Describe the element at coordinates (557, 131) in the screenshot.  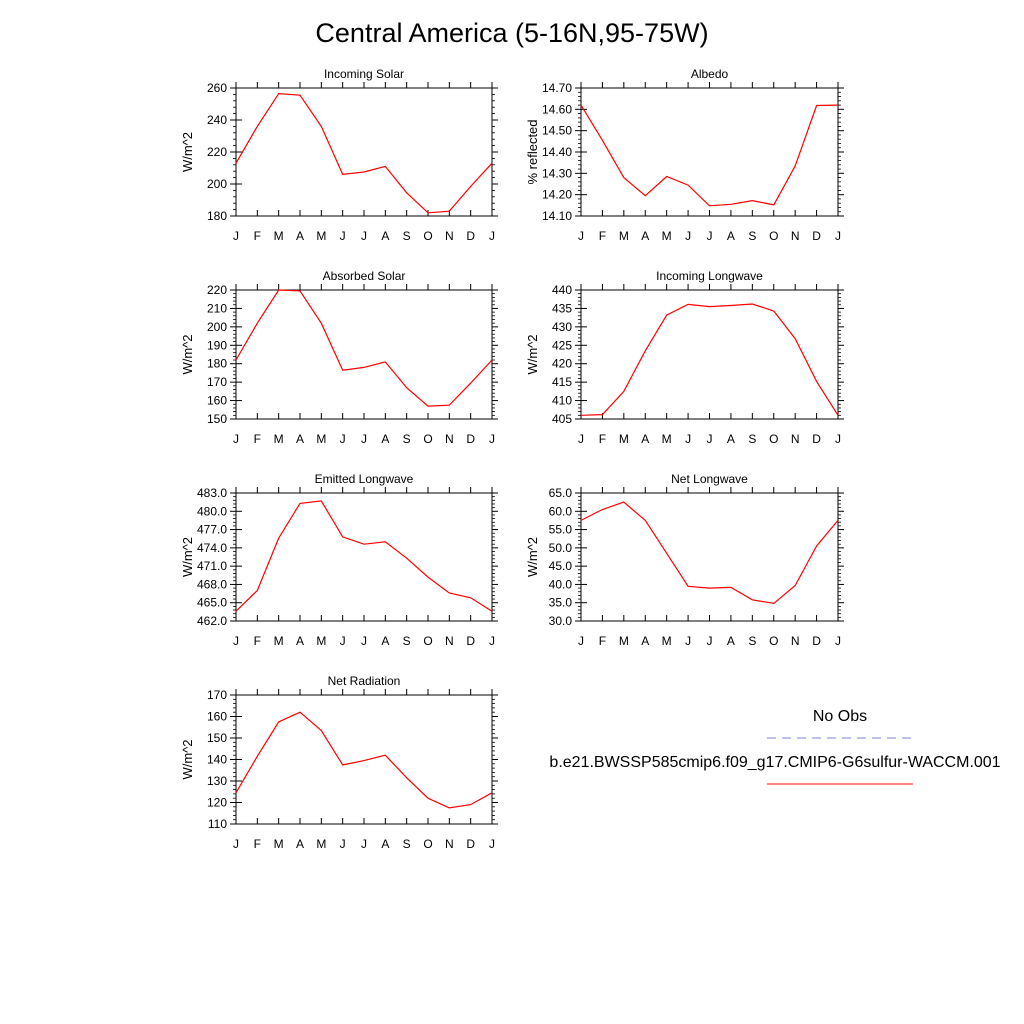
I see `y-tick-label: 14.50` at that location.